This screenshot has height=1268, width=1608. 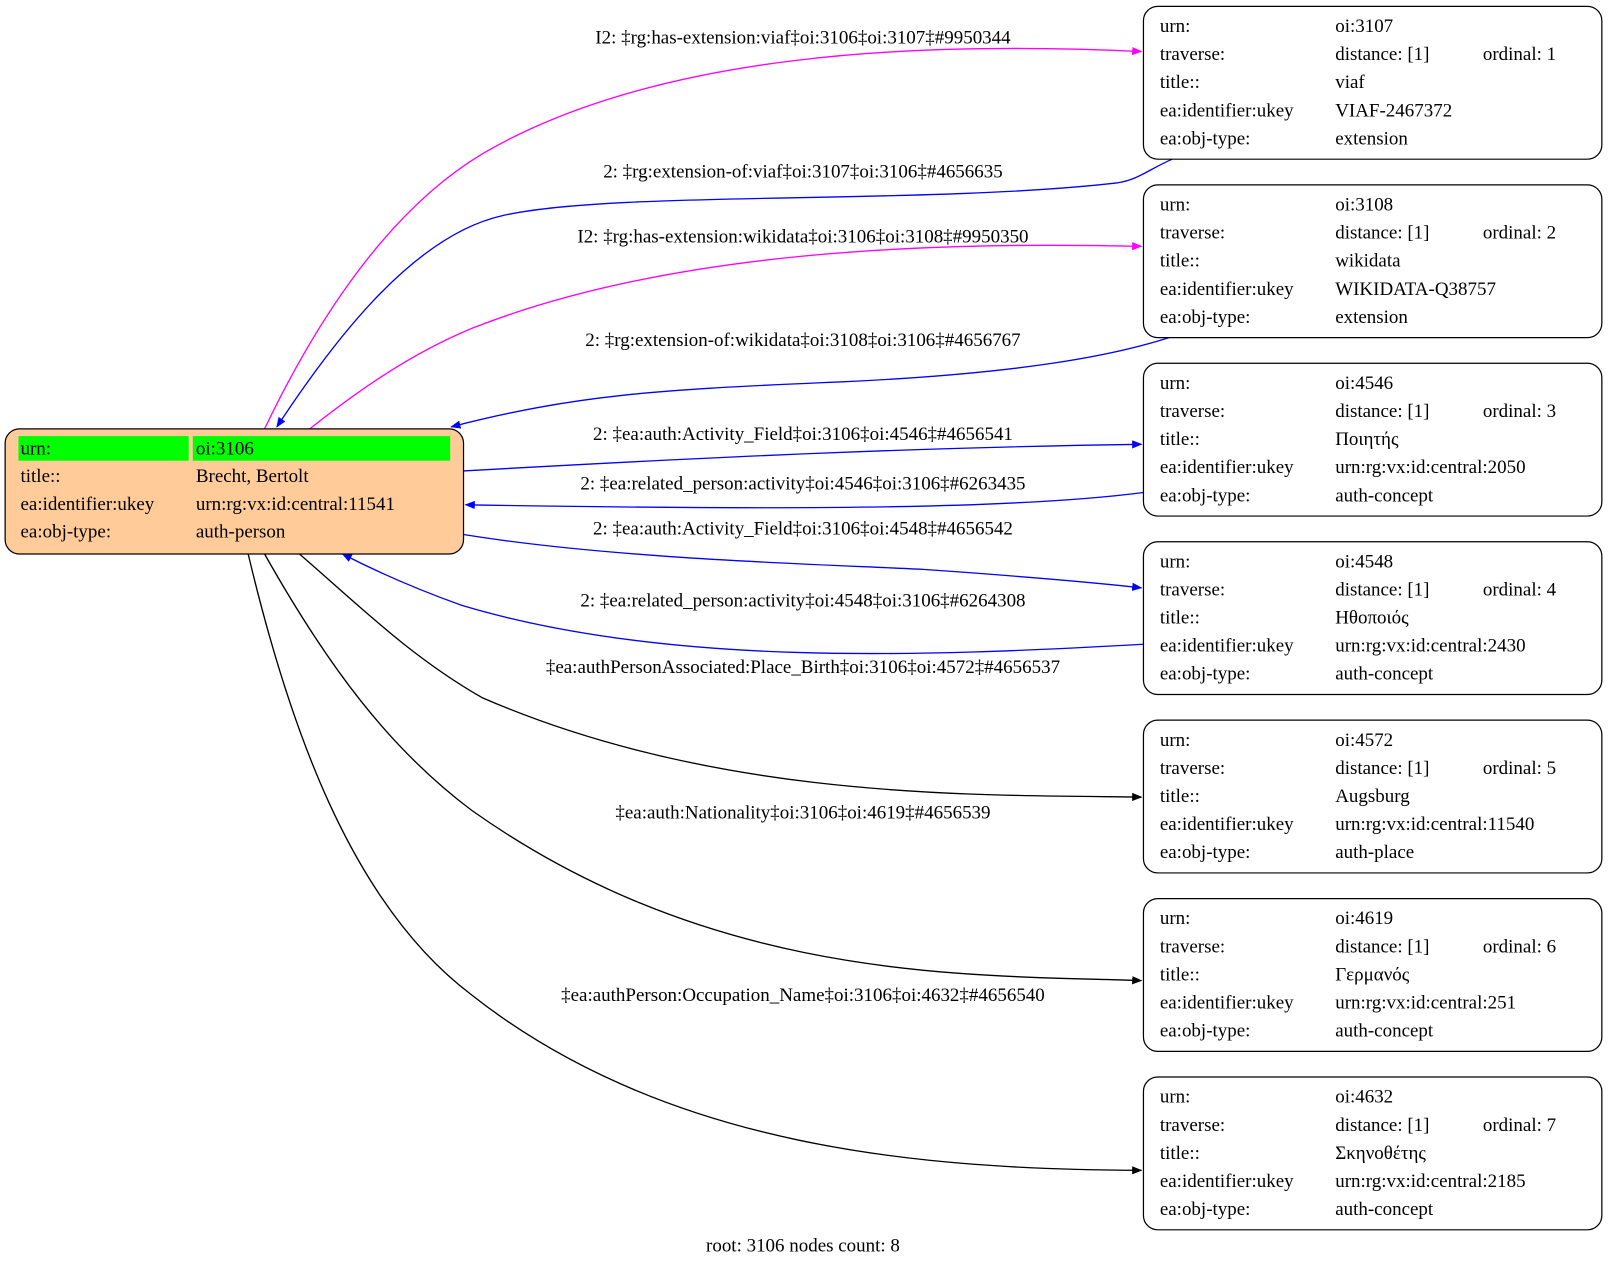 I want to click on node-ukey: VIAF-2467372, so click(x=1393, y=110).